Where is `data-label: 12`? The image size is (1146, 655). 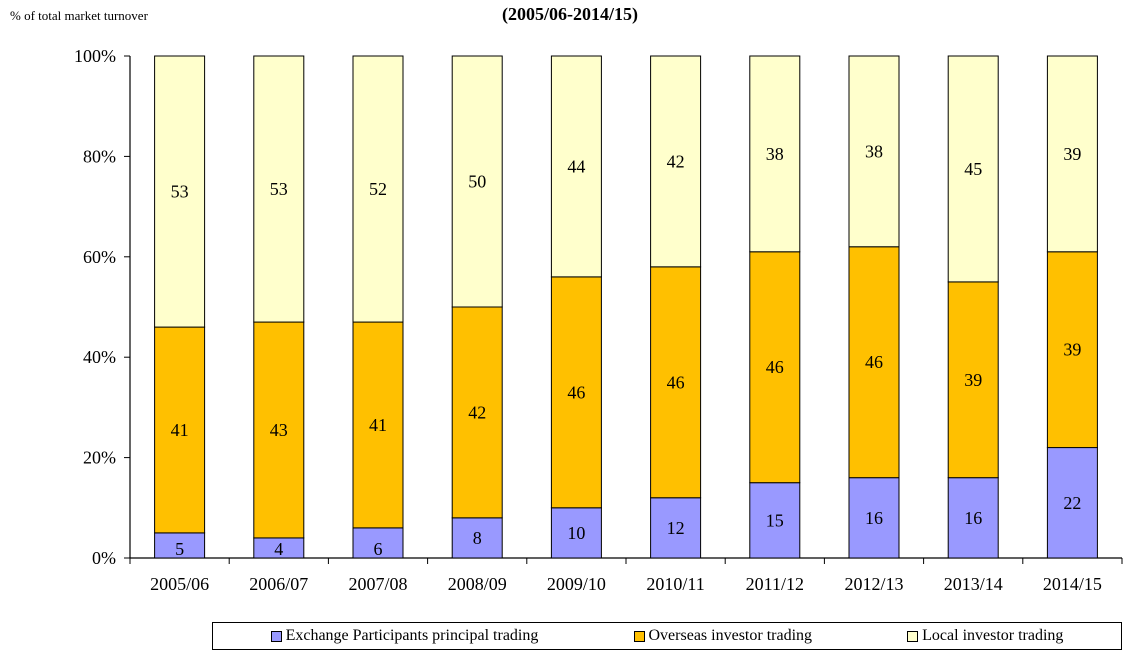
data-label: 12 is located at coordinates (676, 528).